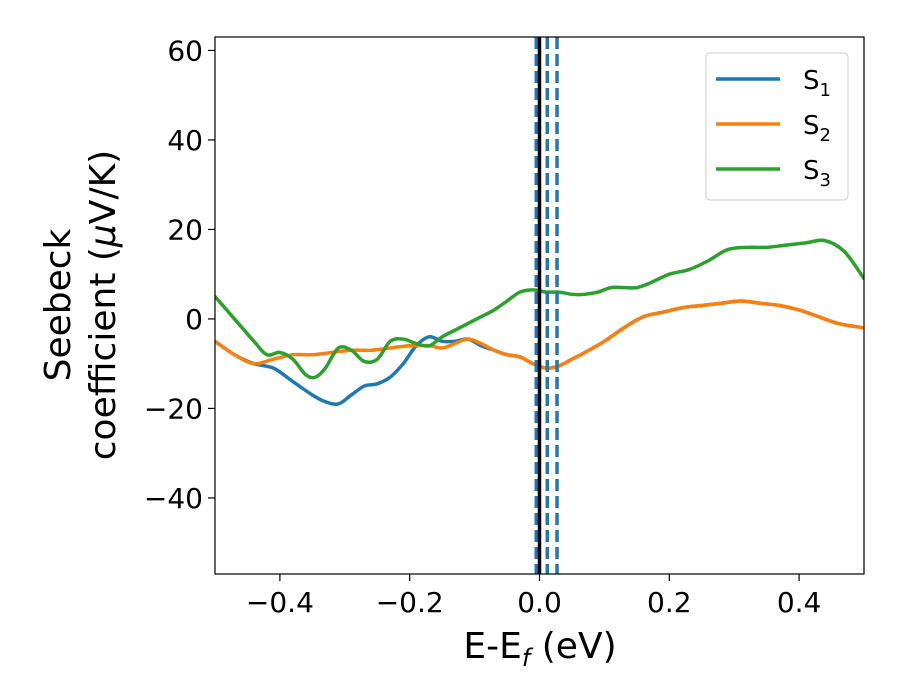  What do you see at coordinates (173, 408) in the screenshot?
I see `y-tick-label: −20` at bounding box center [173, 408].